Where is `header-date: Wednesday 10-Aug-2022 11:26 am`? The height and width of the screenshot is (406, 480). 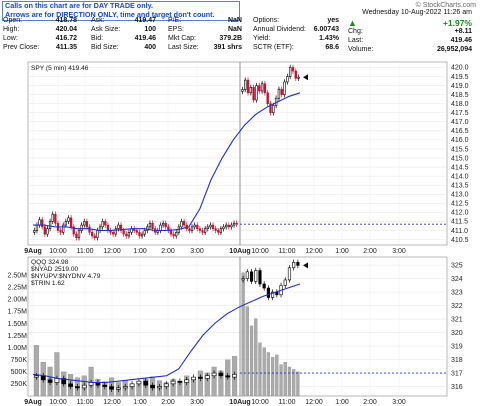
header-date: Wednesday 10-Aug-2022 11:26 am is located at coordinates (417, 12).